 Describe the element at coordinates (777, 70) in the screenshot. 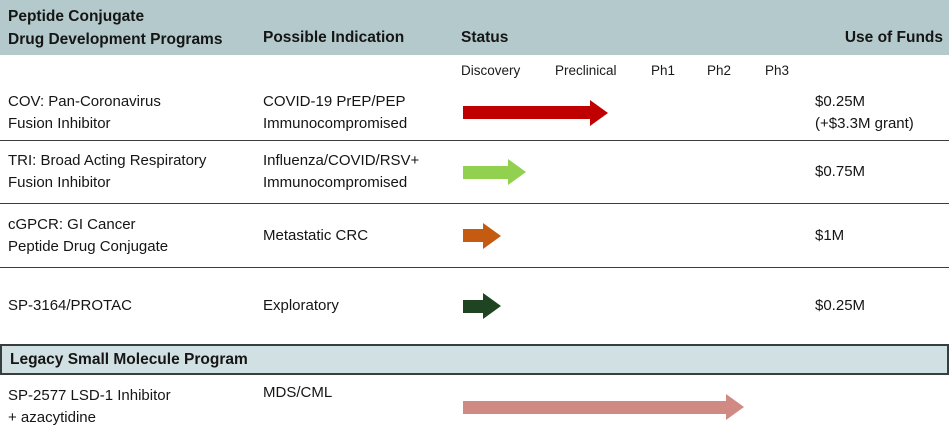

I see `stage-label-ph3: Ph3` at that location.